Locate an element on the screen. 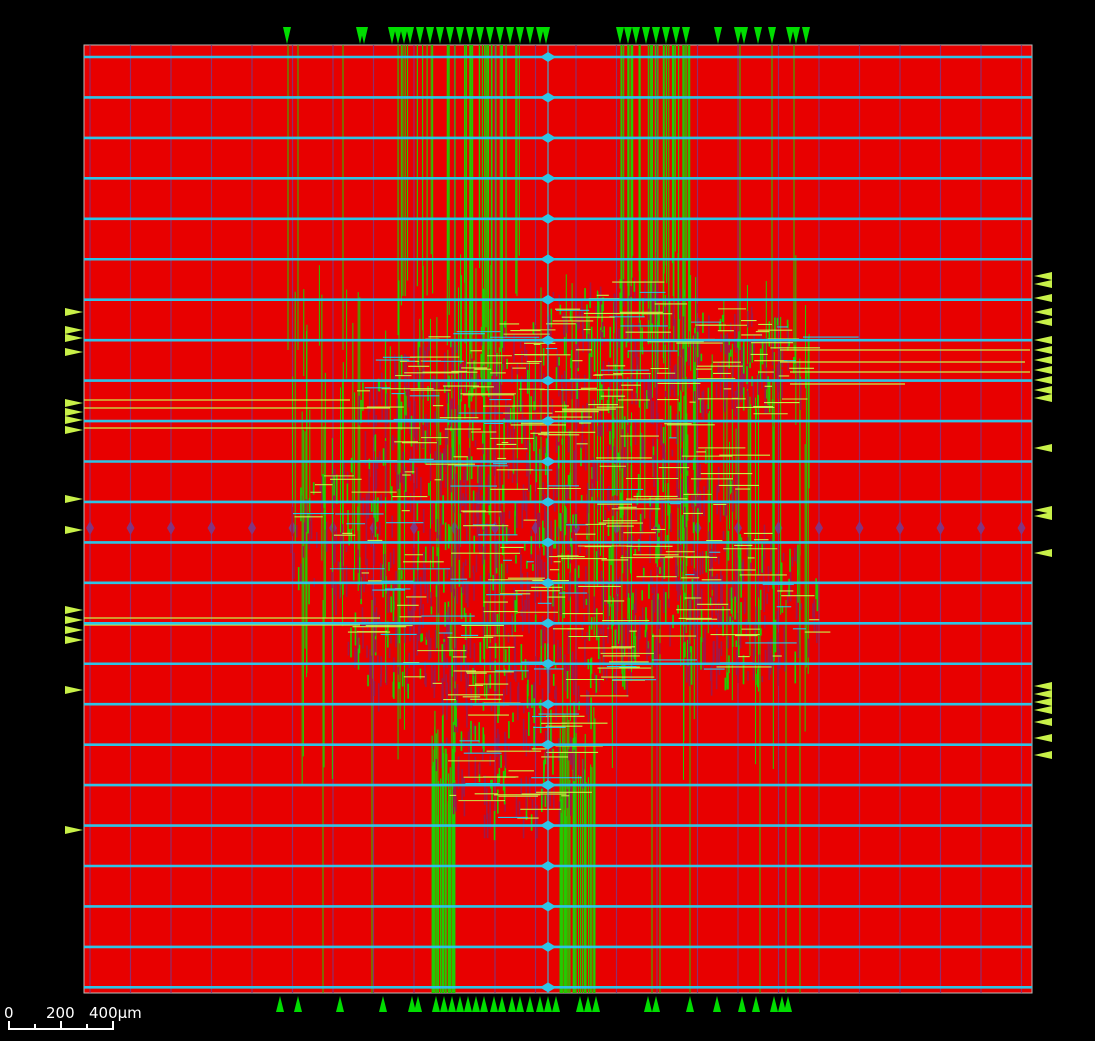 This screenshot has height=1041, width=1095. scale-label-400um: 400µm is located at coordinates (115, 1013).